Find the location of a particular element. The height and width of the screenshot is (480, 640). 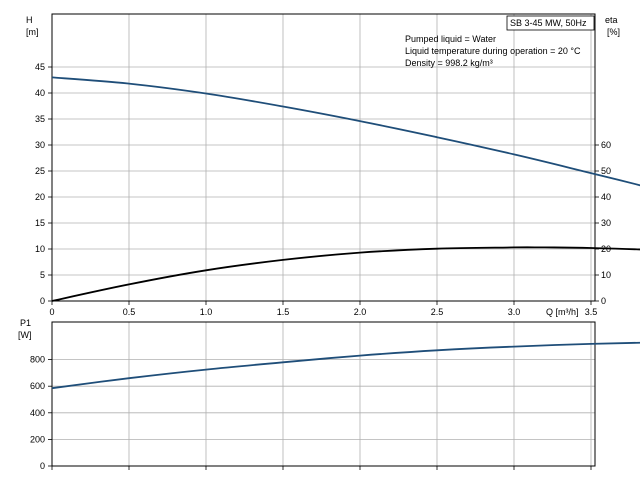

chart-title-box is located at coordinates (550, 23).